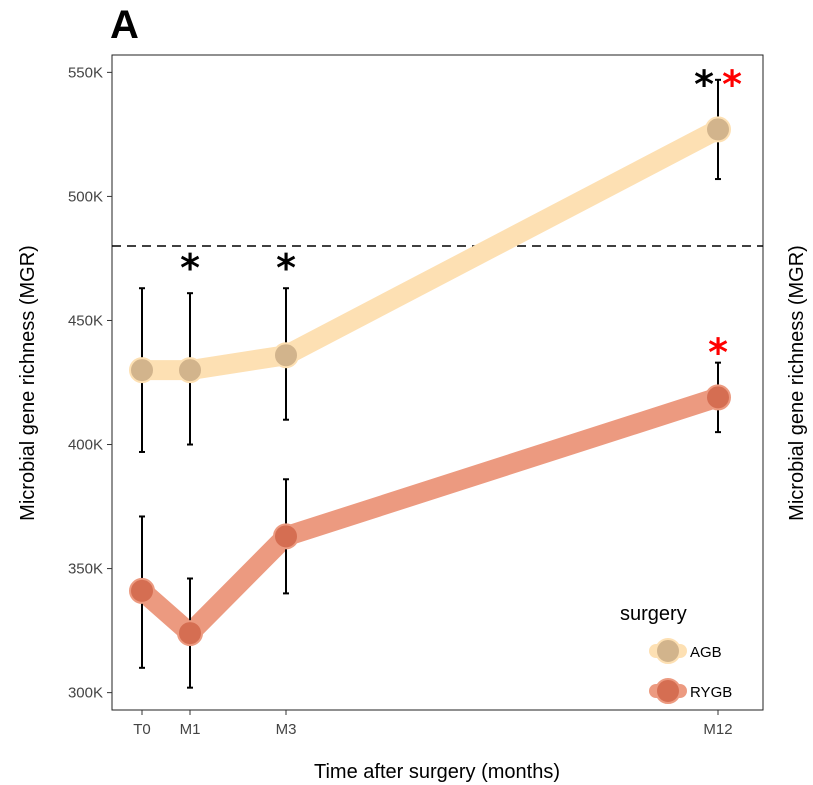 The width and height of the screenshot is (813, 785). What do you see at coordinates (286, 729) in the screenshot?
I see `x-tick-label: M3` at bounding box center [286, 729].